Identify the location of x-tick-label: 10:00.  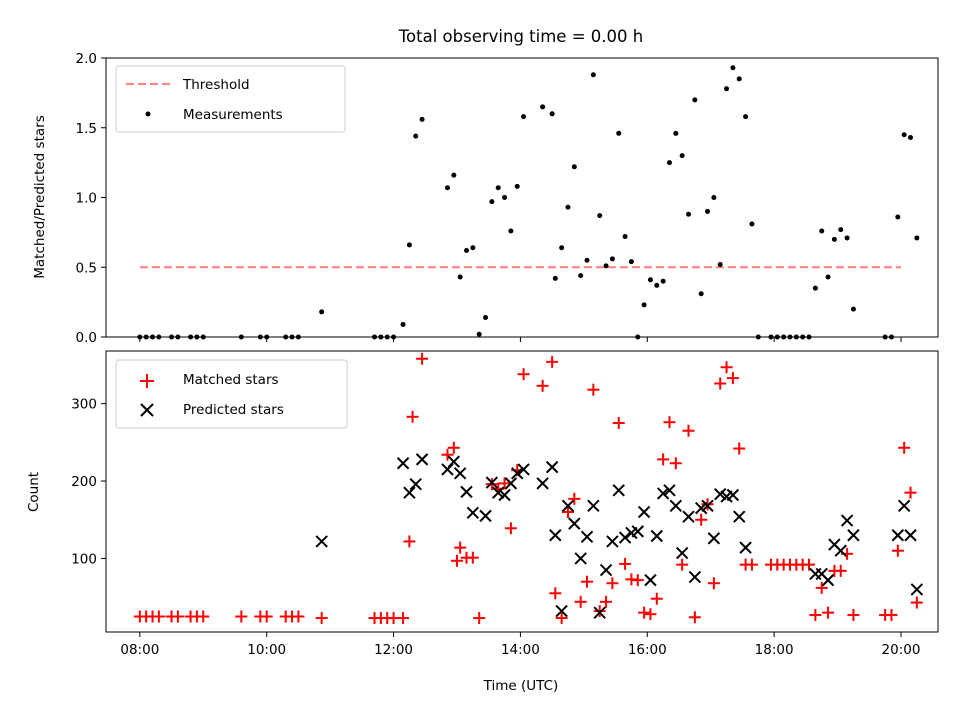
(266, 650).